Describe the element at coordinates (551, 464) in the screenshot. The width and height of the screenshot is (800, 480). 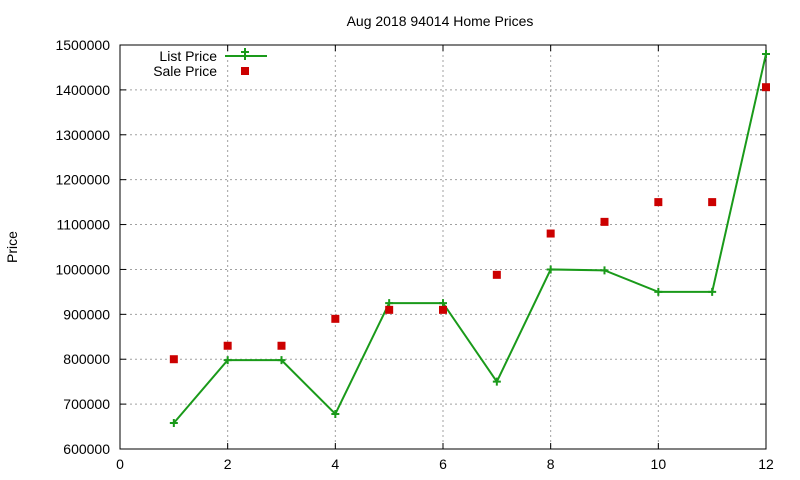
I see `x-tick-label: 8` at that location.